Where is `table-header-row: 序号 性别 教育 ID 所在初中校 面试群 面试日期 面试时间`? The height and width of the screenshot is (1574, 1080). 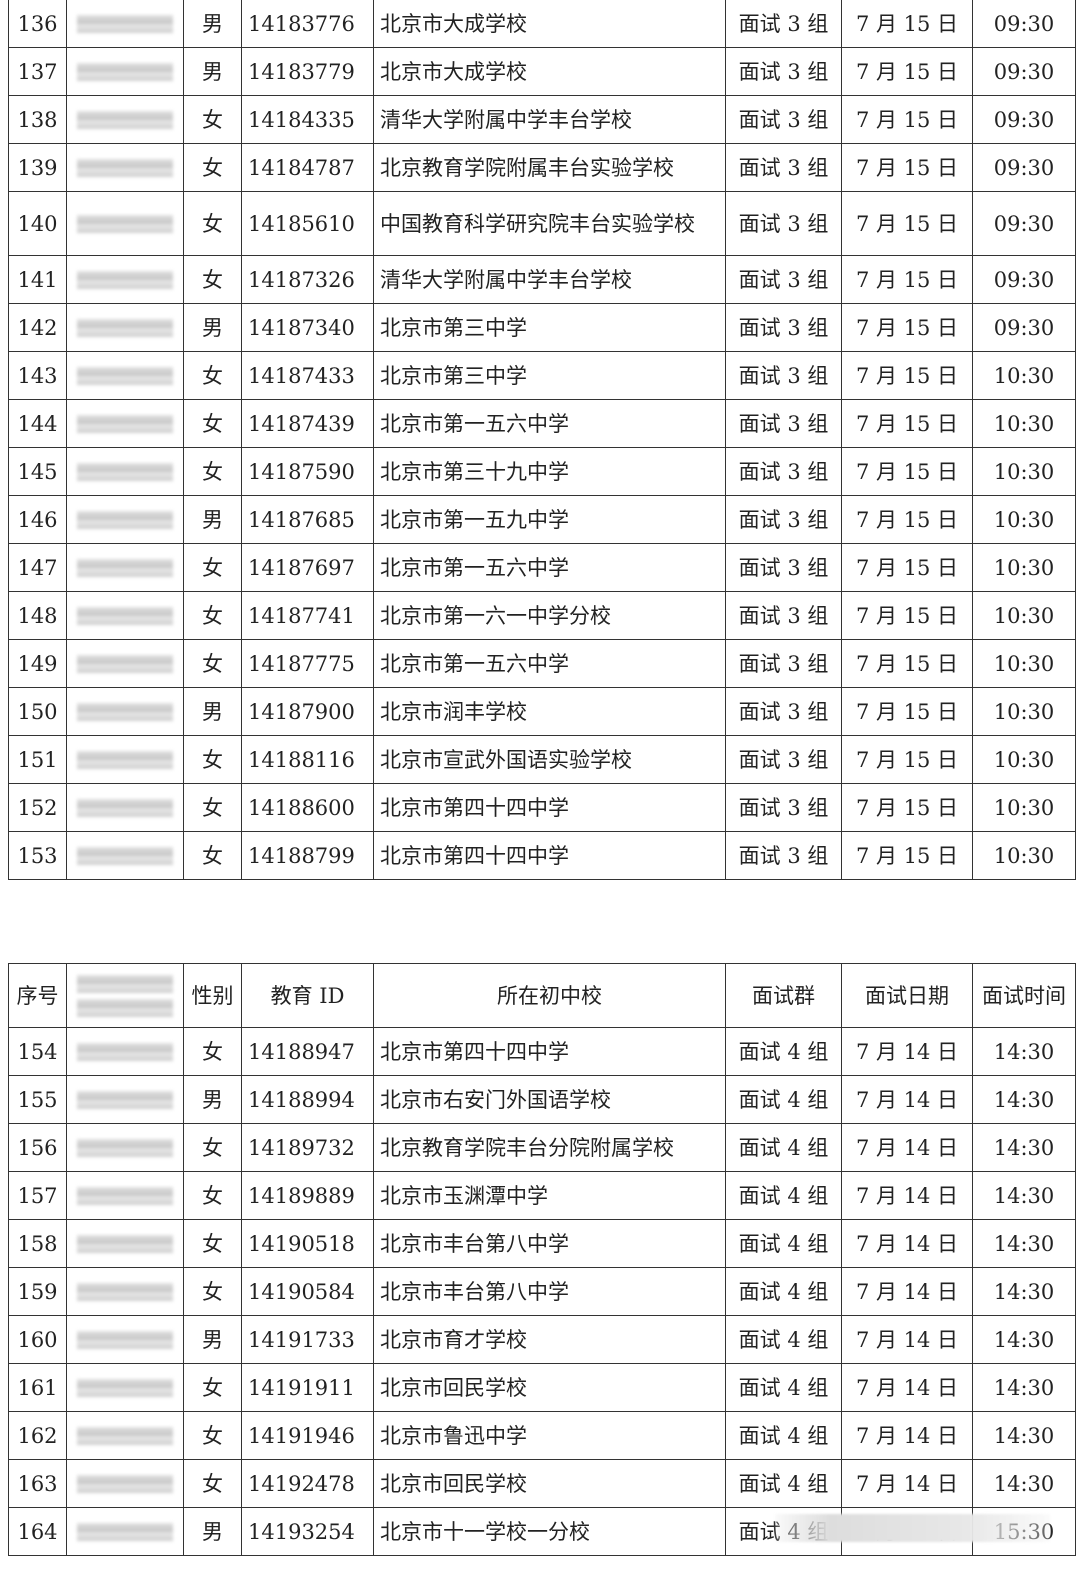 table-header-row: 序号 性别 教育 ID 所在初中校 面试群 面试日期 面试时间 is located at coordinates (542, 995).